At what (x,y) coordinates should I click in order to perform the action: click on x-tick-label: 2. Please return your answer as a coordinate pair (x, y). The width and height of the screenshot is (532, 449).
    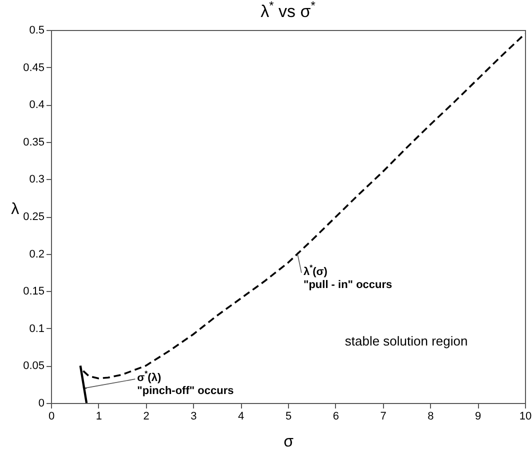
    Looking at the image, I should click on (146, 416).